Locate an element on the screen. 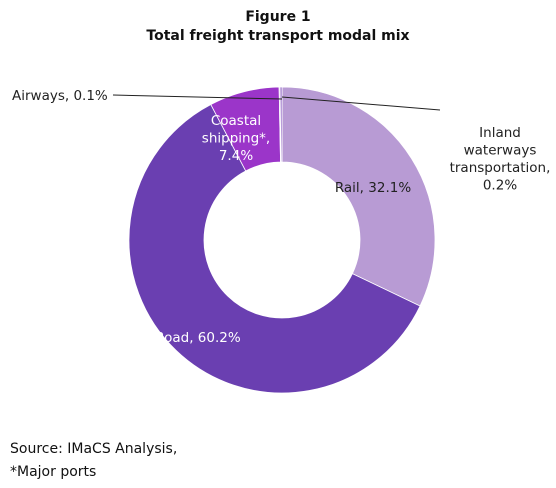  leader-line-airways is located at coordinates (197, 97).